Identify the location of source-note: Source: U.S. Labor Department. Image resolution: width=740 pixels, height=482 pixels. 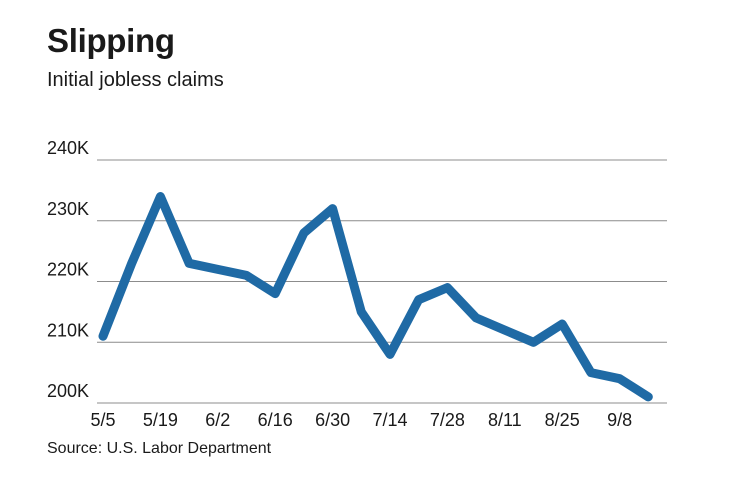
(159, 448).